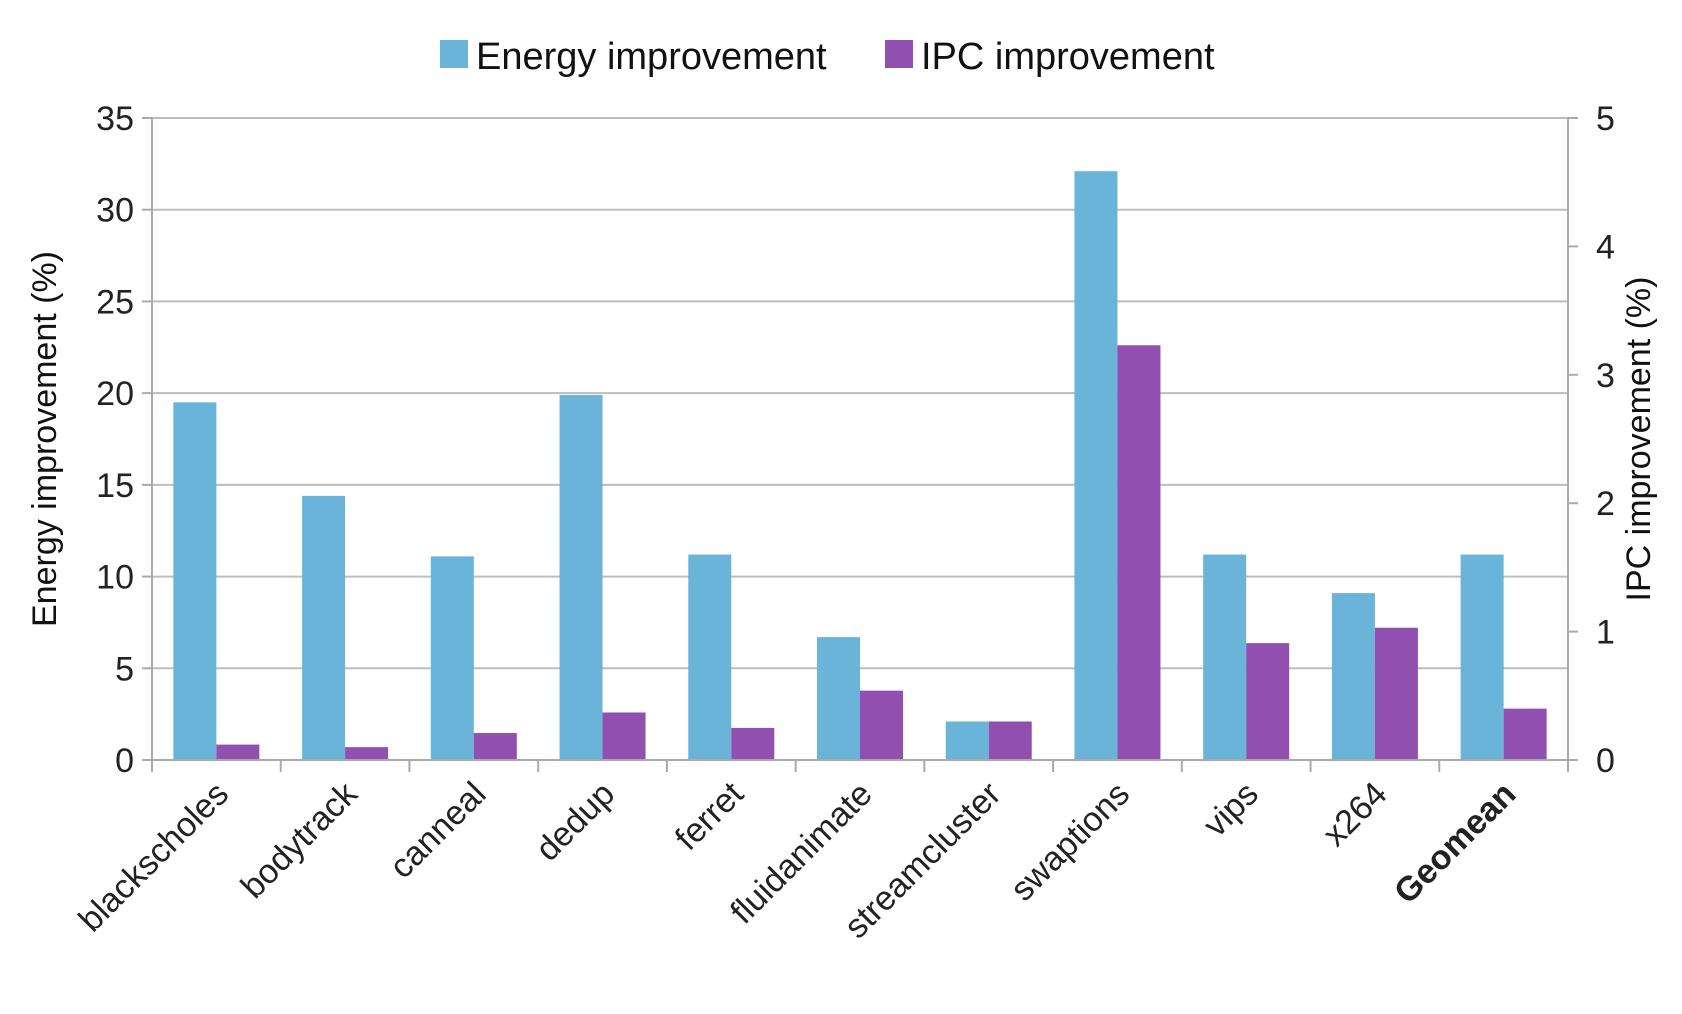 The height and width of the screenshot is (1014, 1682). What do you see at coordinates (1605, 376) in the screenshot?
I see `y-tick-label-right: 3` at bounding box center [1605, 376].